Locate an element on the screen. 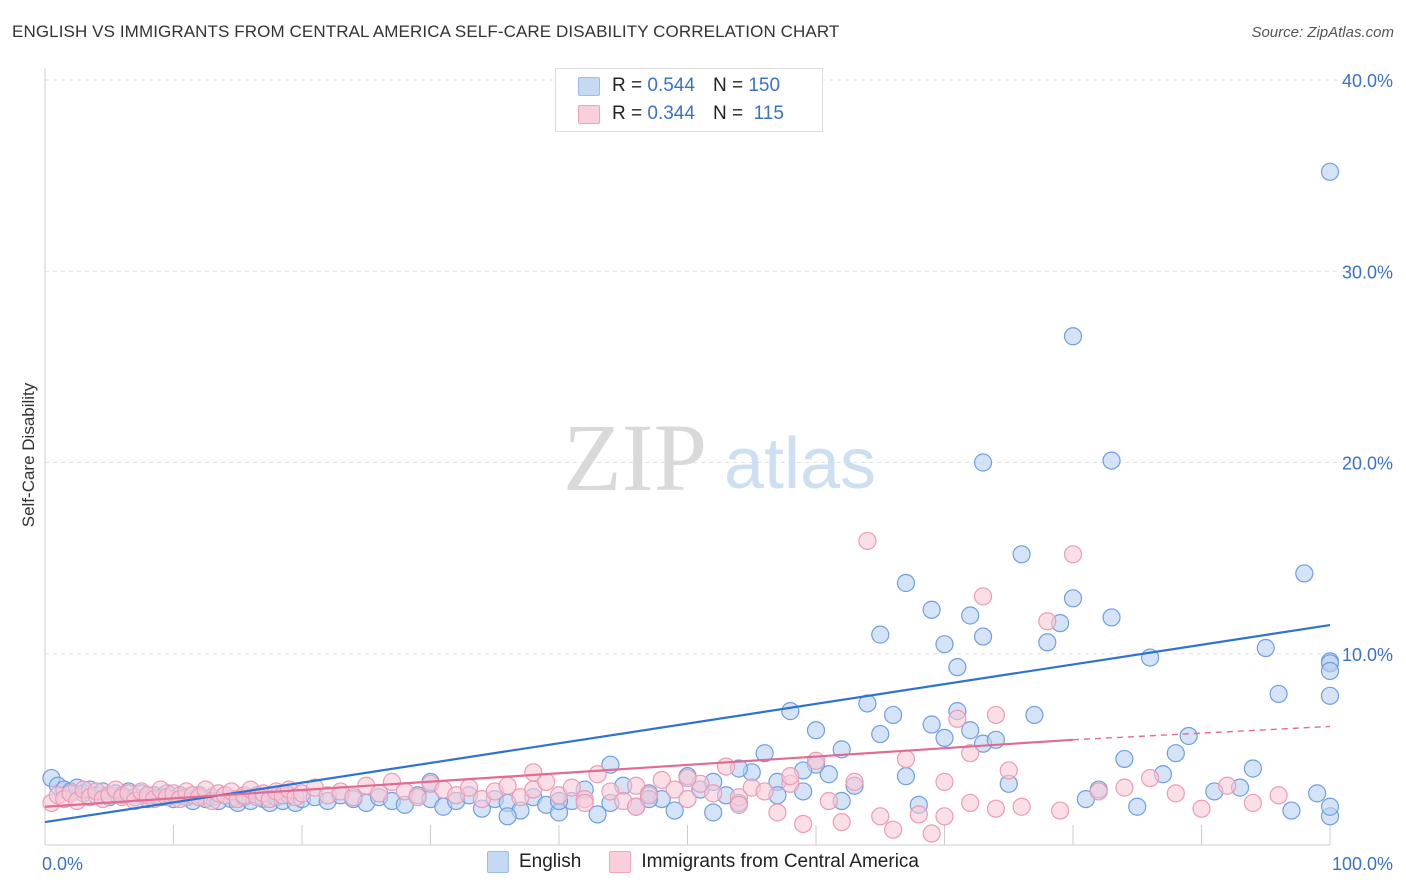 Image resolution: width=1406 pixels, height=892 pixels. series-legend-central-america: Immigrants from Central America is located at coordinates (764, 862).